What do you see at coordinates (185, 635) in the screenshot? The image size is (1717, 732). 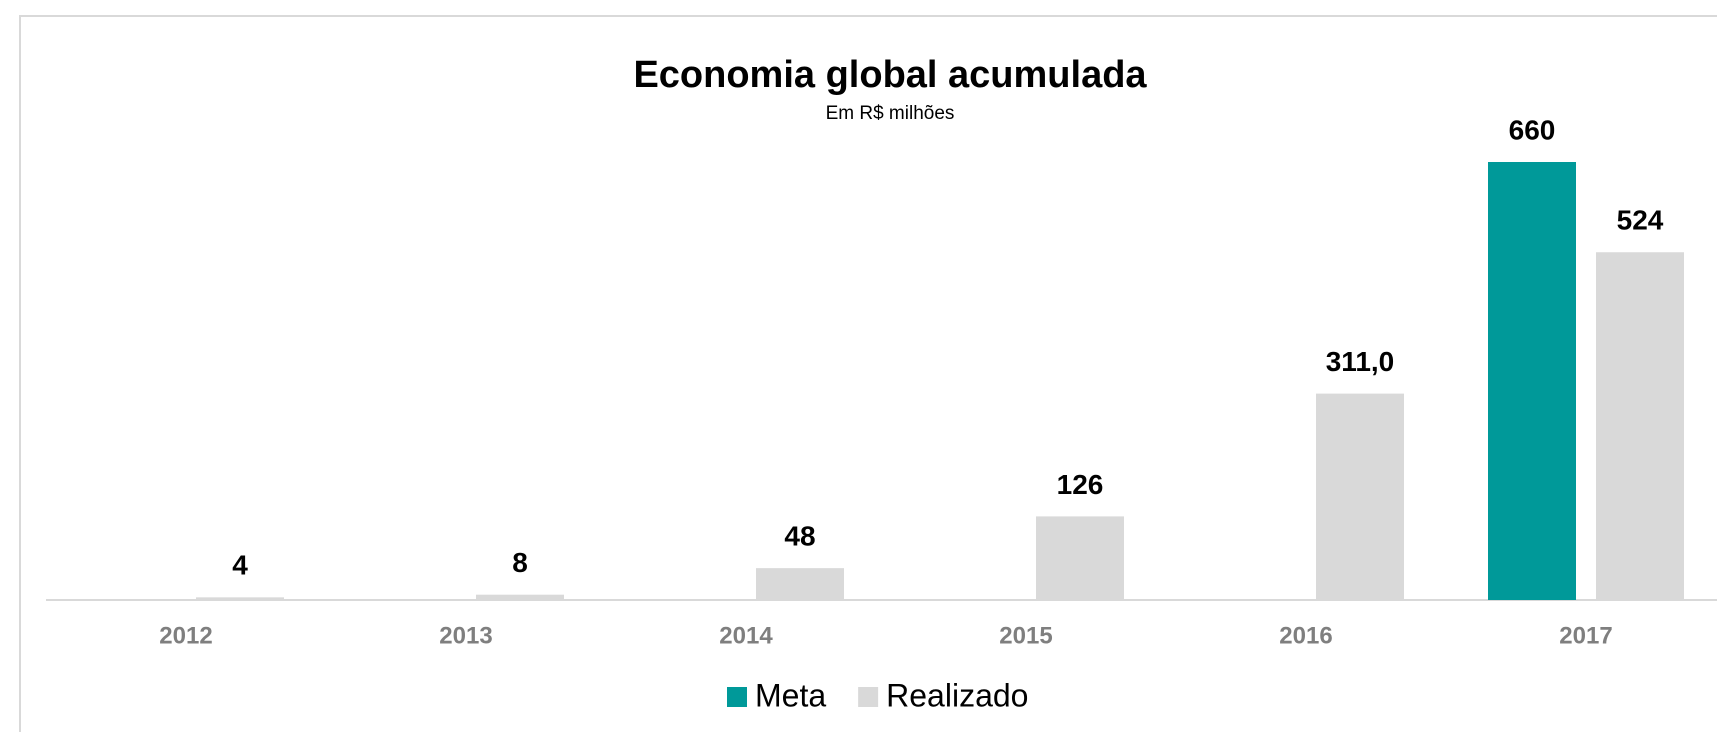 I see `x-tick-label: 2012` at bounding box center [185, 635].